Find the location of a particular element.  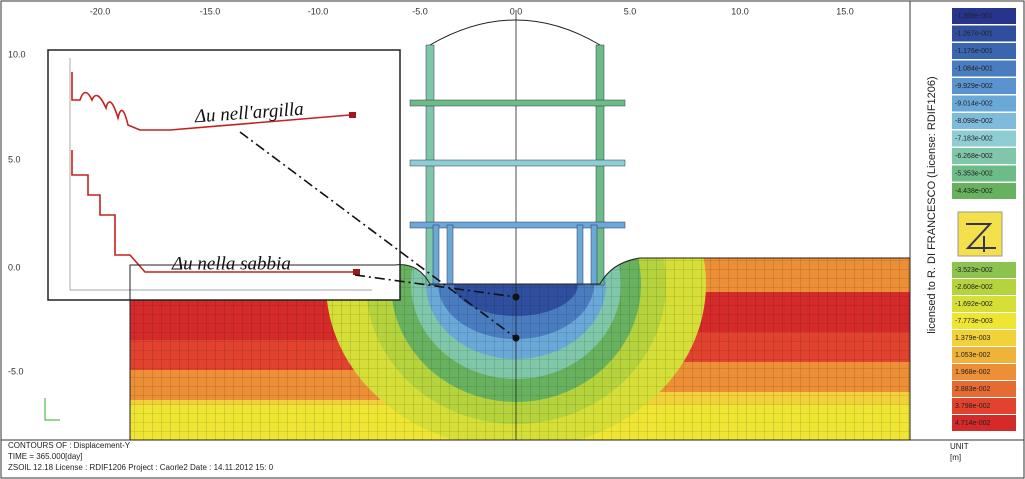

unit-value: [m] is located at coordinates (955, 457).